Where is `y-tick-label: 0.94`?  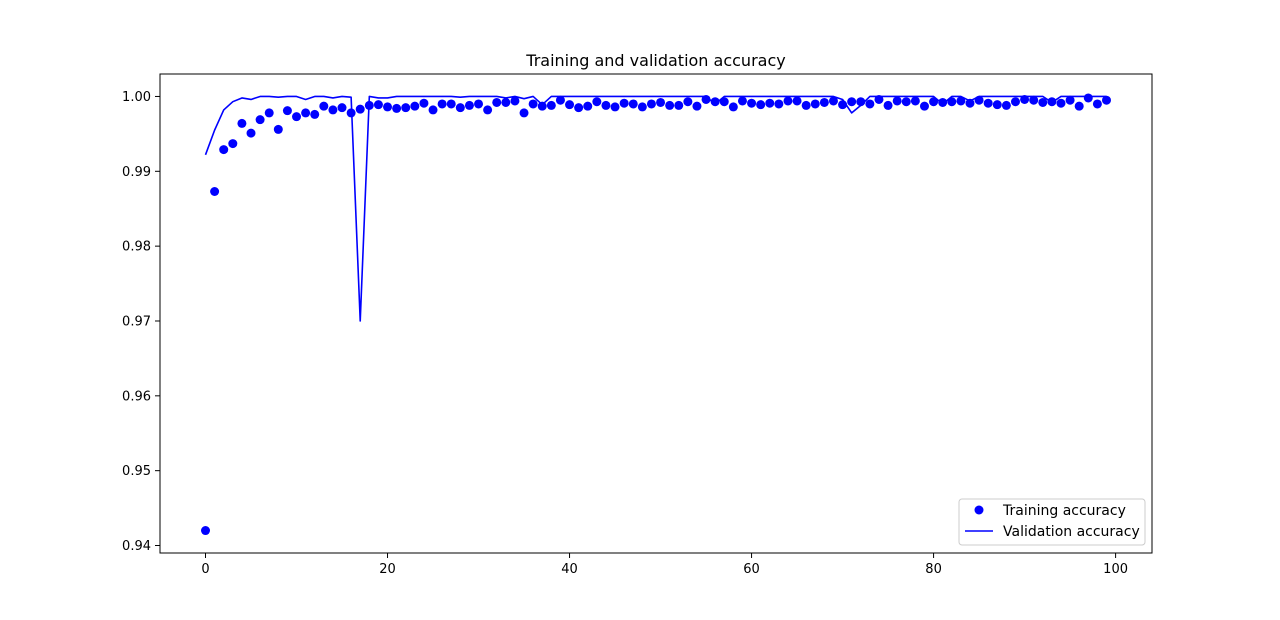
y-tick-label: 0.94 is located at coordinates (136, 546).